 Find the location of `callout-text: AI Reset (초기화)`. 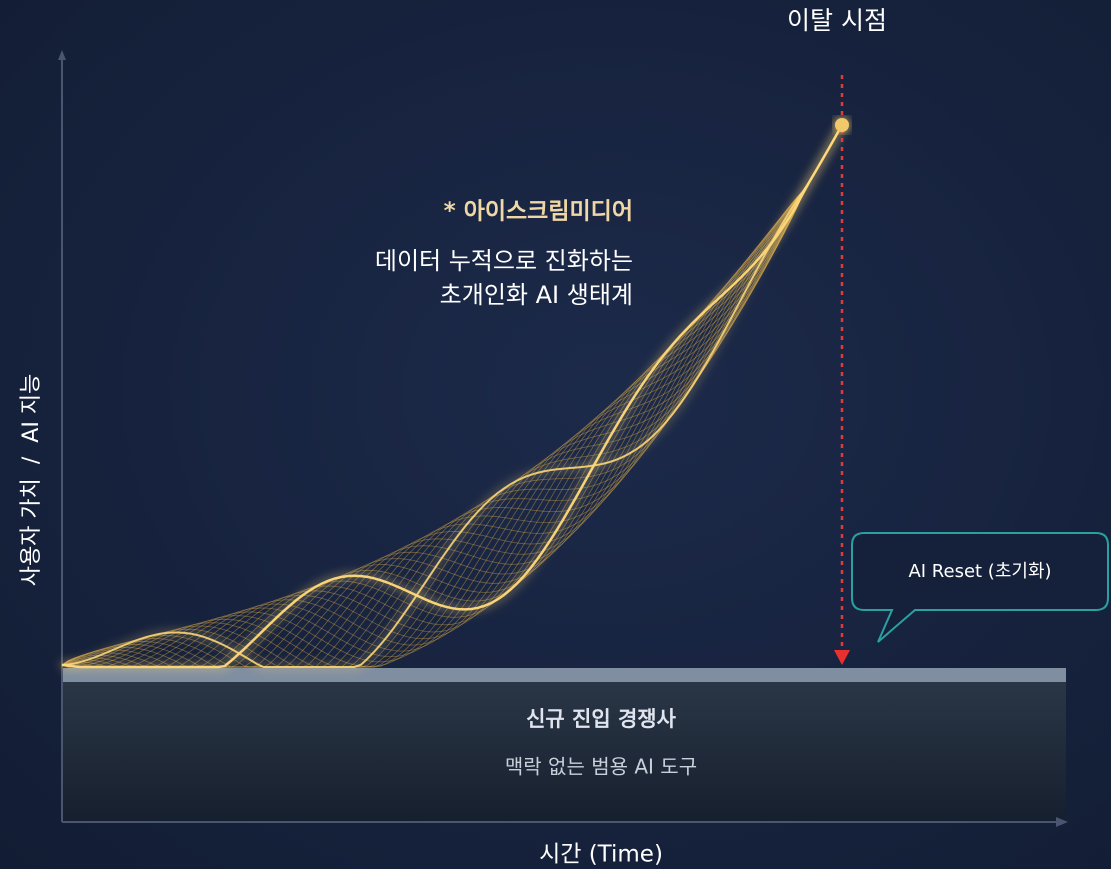

callout-text: AI Reset (초기화) is located at coordinates (979, 571).